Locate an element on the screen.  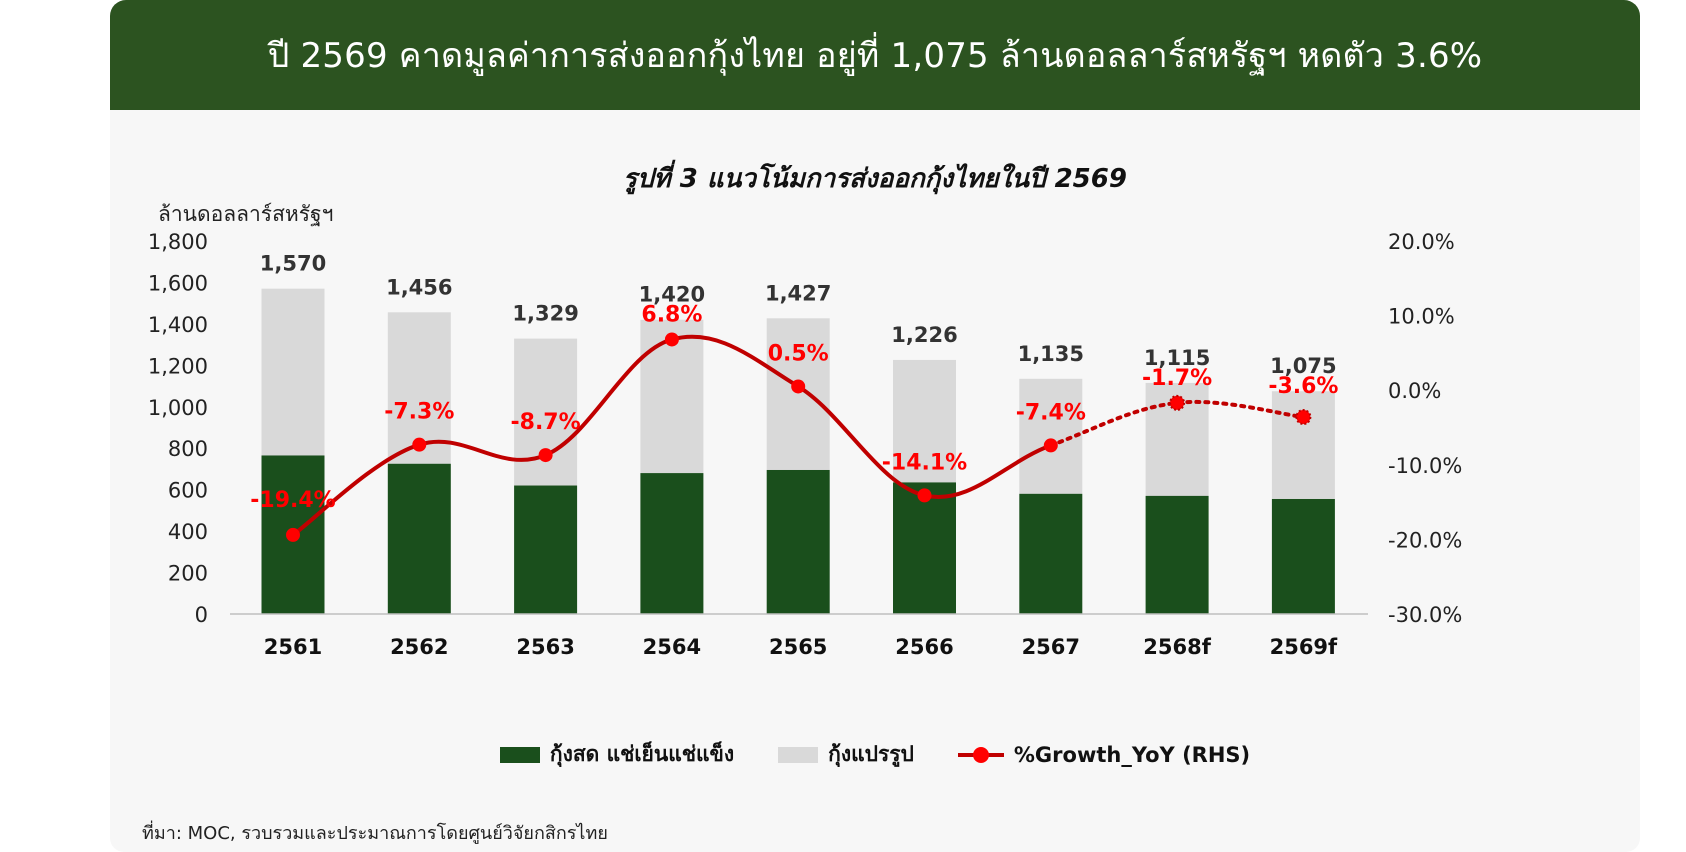
y2-tick-label: -20.0% is located at coordinates (1425, 540).